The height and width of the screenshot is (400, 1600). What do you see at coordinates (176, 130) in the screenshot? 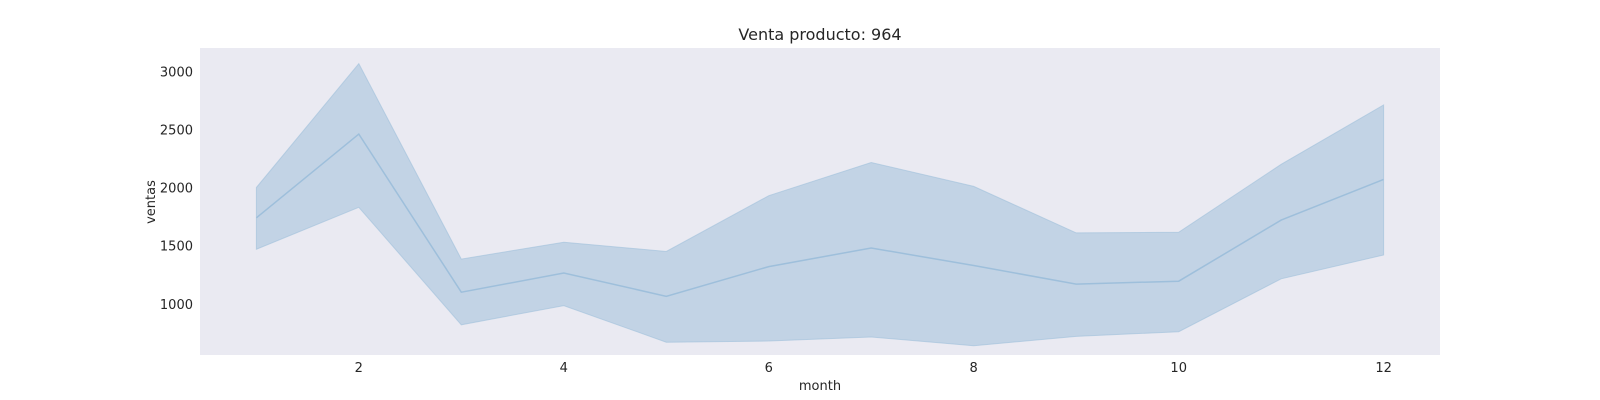
I see `y-tick-label: 2500` at bounding box center [176, 130].